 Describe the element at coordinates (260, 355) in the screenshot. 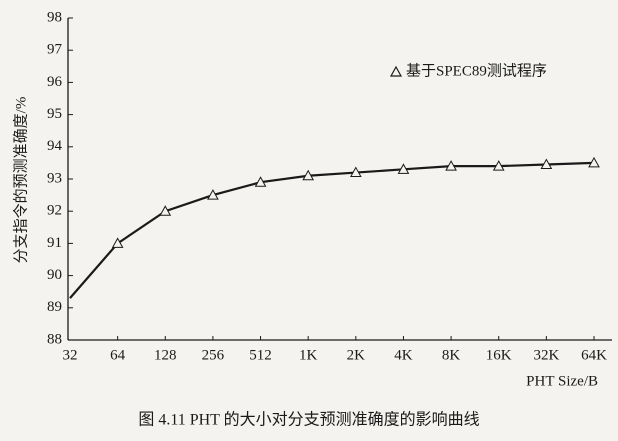

I see `x-tick-label: 512` at that location.